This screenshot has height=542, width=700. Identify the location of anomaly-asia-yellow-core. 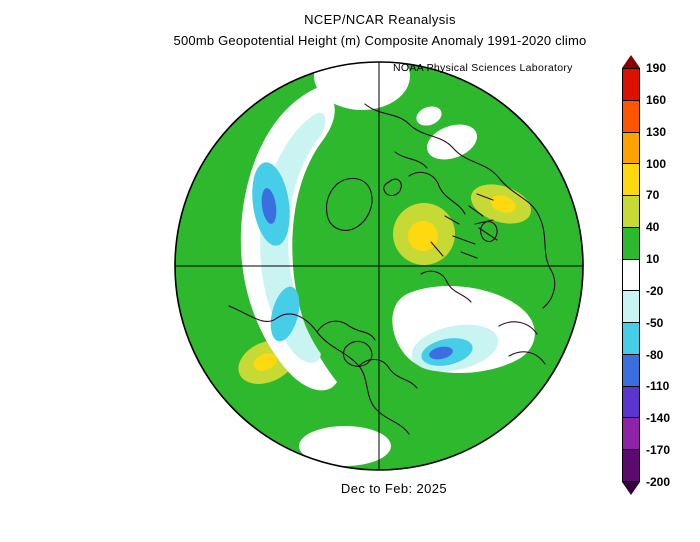
(503, 204).